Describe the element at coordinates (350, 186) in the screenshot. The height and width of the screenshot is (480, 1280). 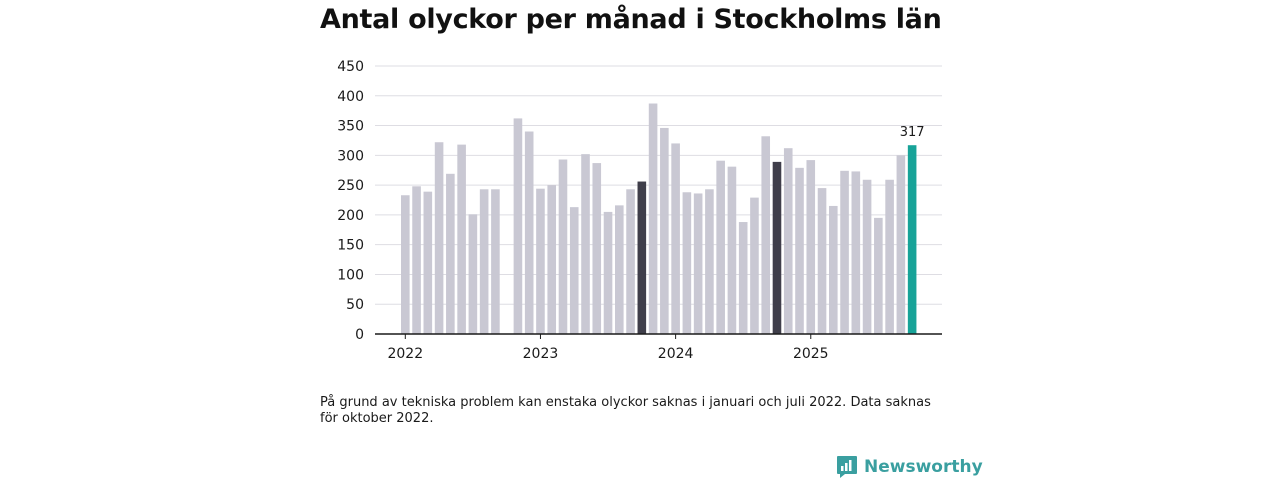
I see `y-tick-label: 250` at that location.